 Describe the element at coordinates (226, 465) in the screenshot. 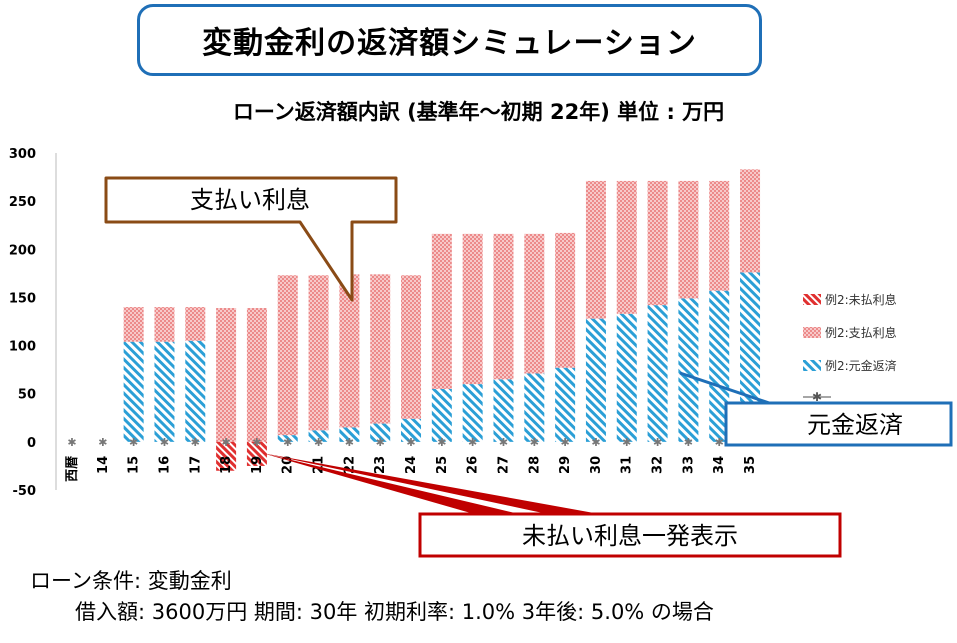

I see `x-tick-label: 18` at that location.